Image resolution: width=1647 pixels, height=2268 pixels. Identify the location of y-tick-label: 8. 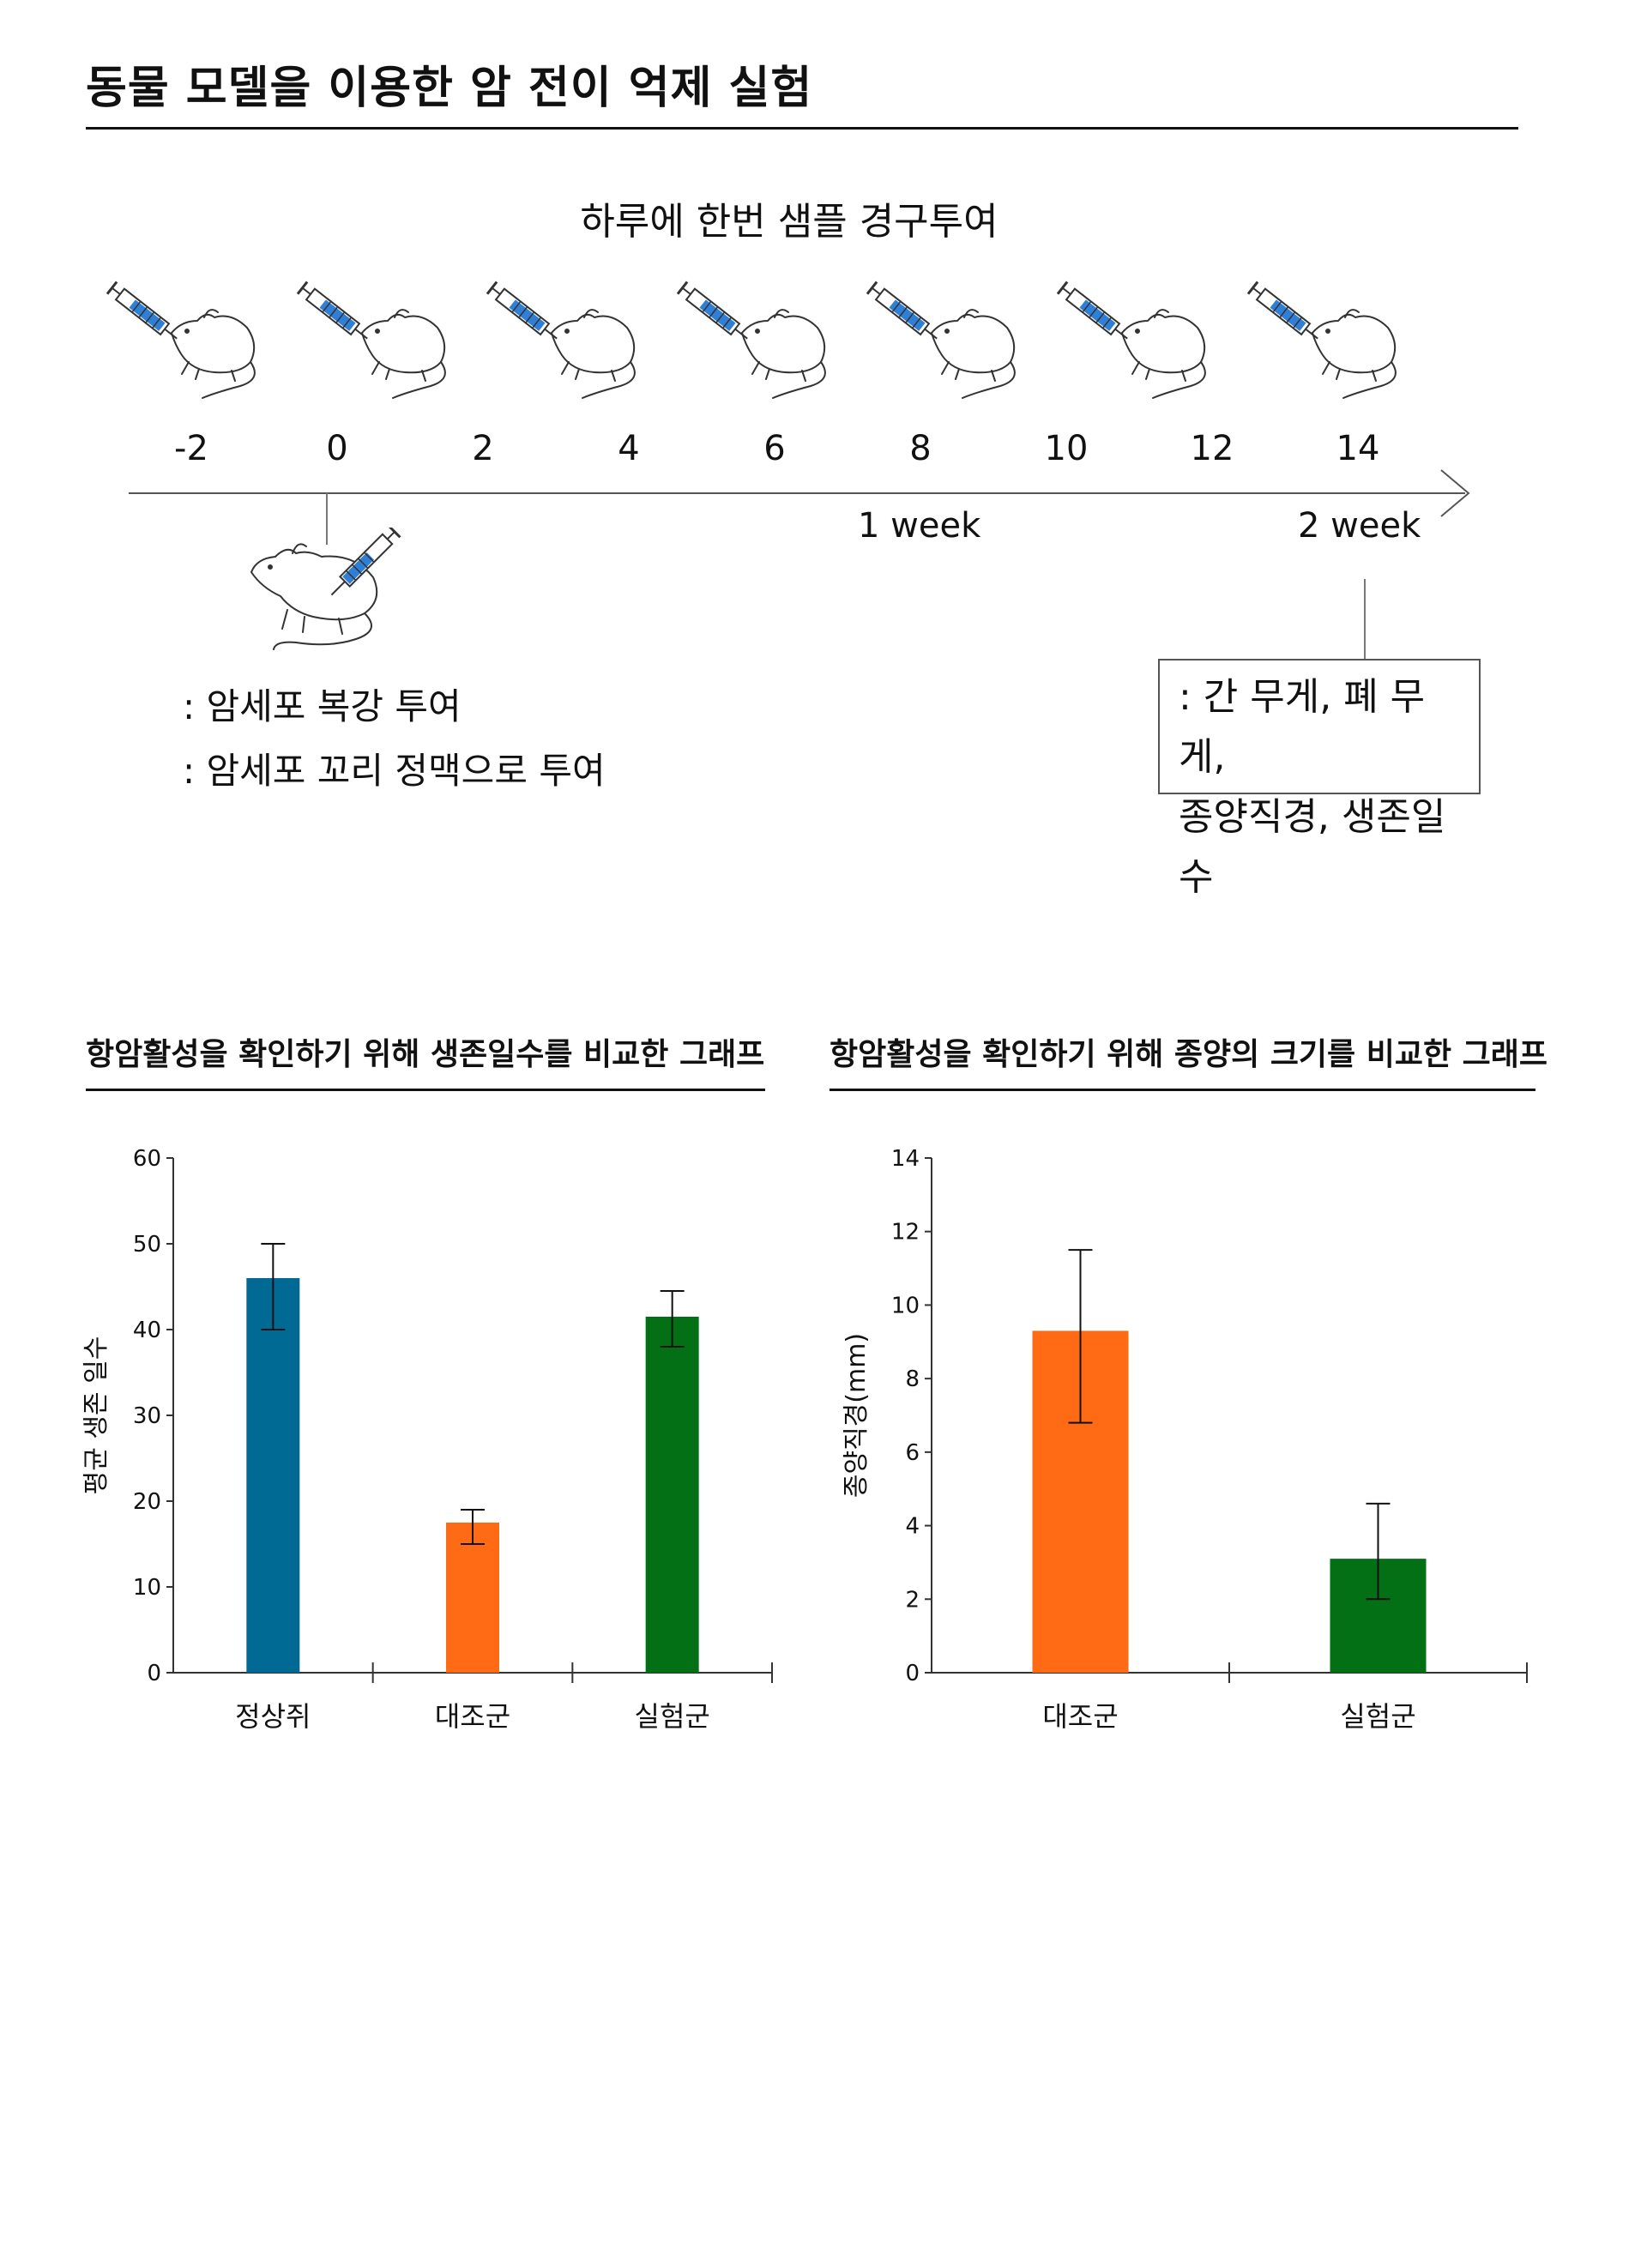
(912, 1379).